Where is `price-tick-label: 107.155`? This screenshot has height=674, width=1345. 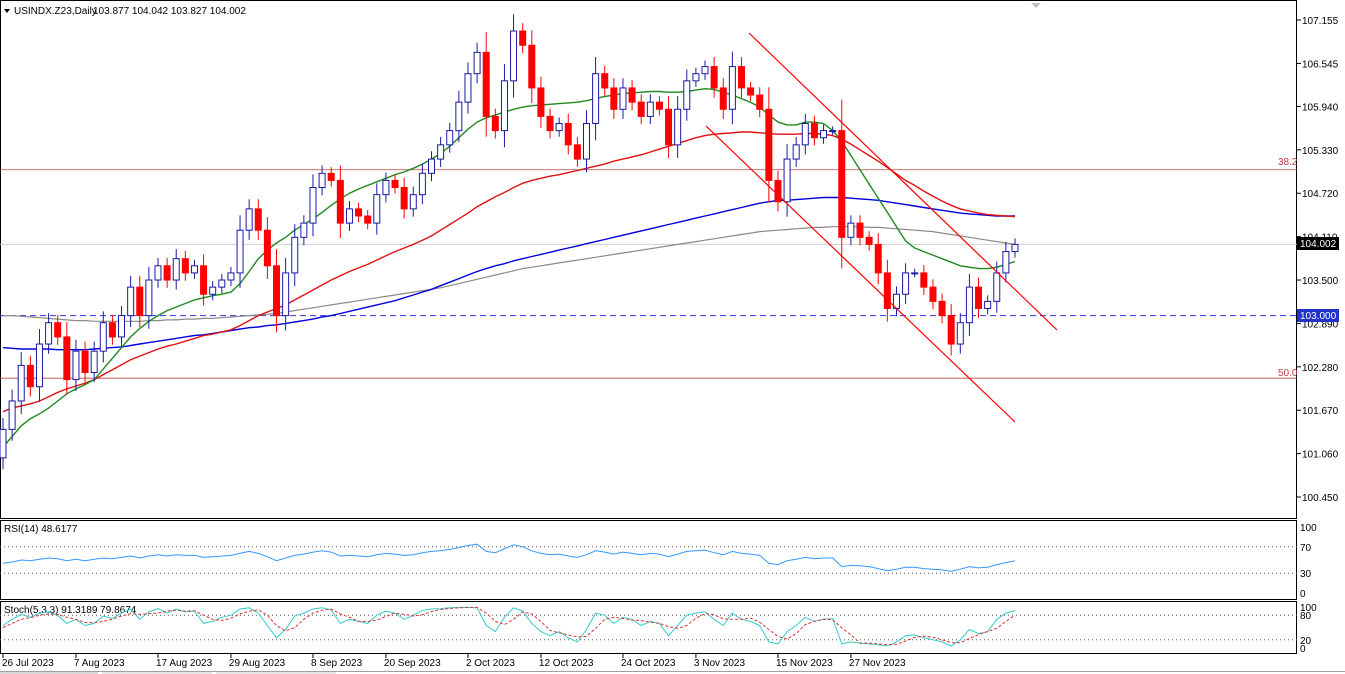
price-tick-label: 107.155 is located at coordinates (1320, 21).